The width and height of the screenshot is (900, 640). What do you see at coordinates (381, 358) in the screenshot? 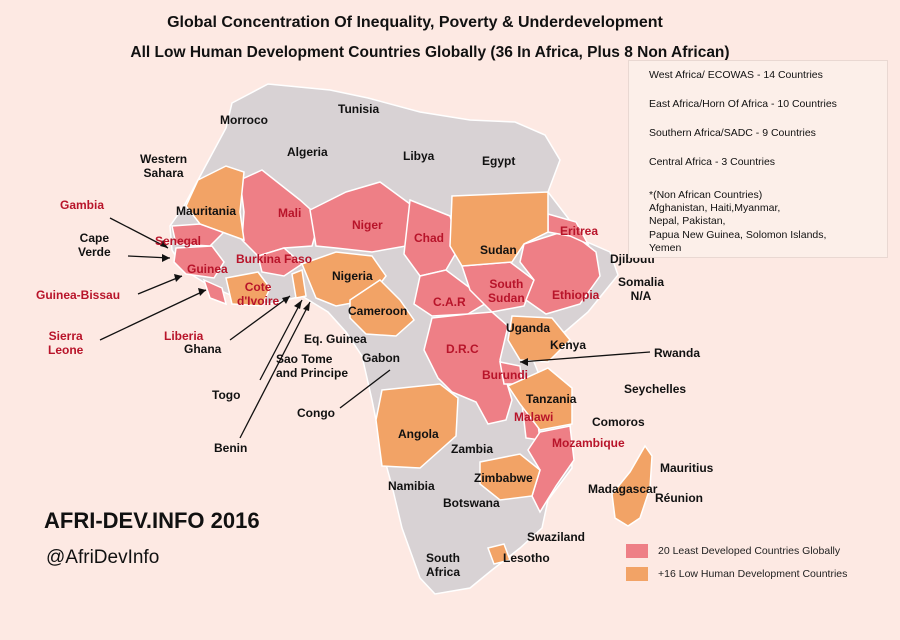
I see `label-gabon: Gabon` at bounding box center [381, 358].